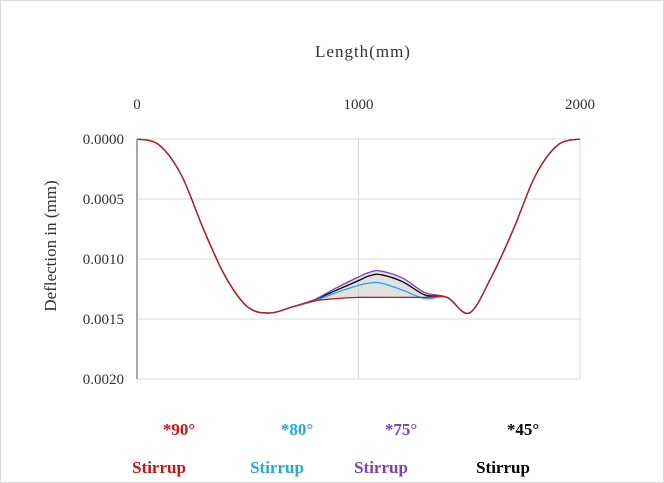  What do you see at coordinates (103, 320) in the screenshot?
I see `y-tick-label: 0.0015` at bounding box center [103, 320].